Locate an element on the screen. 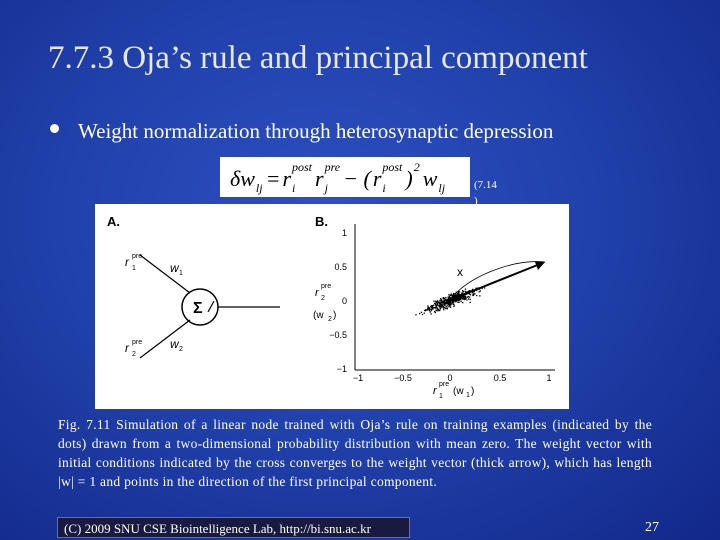  superscript: 2 is located at coordinates (417, 167).